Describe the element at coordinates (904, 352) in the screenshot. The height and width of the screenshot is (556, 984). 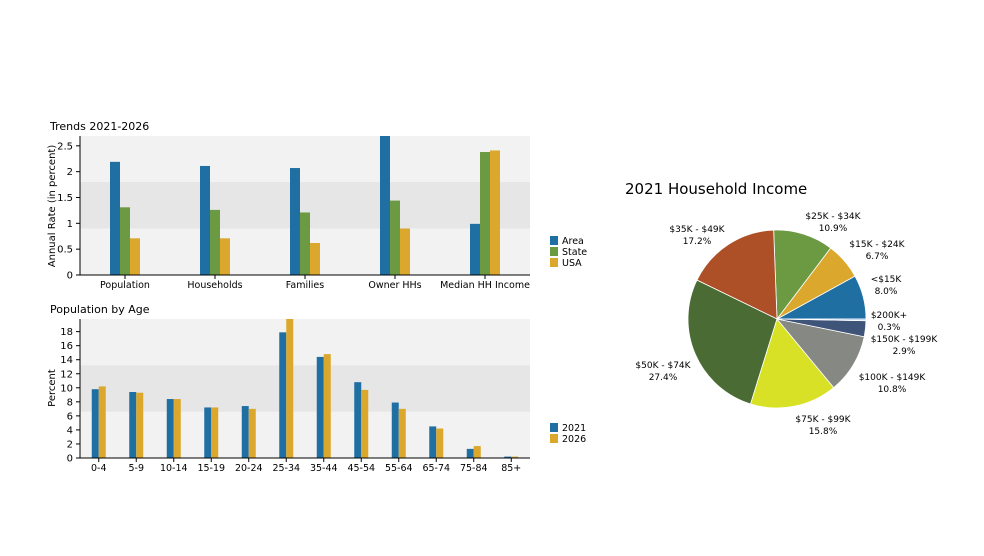
I see `pie-slice-value: 2.9%` at that location.